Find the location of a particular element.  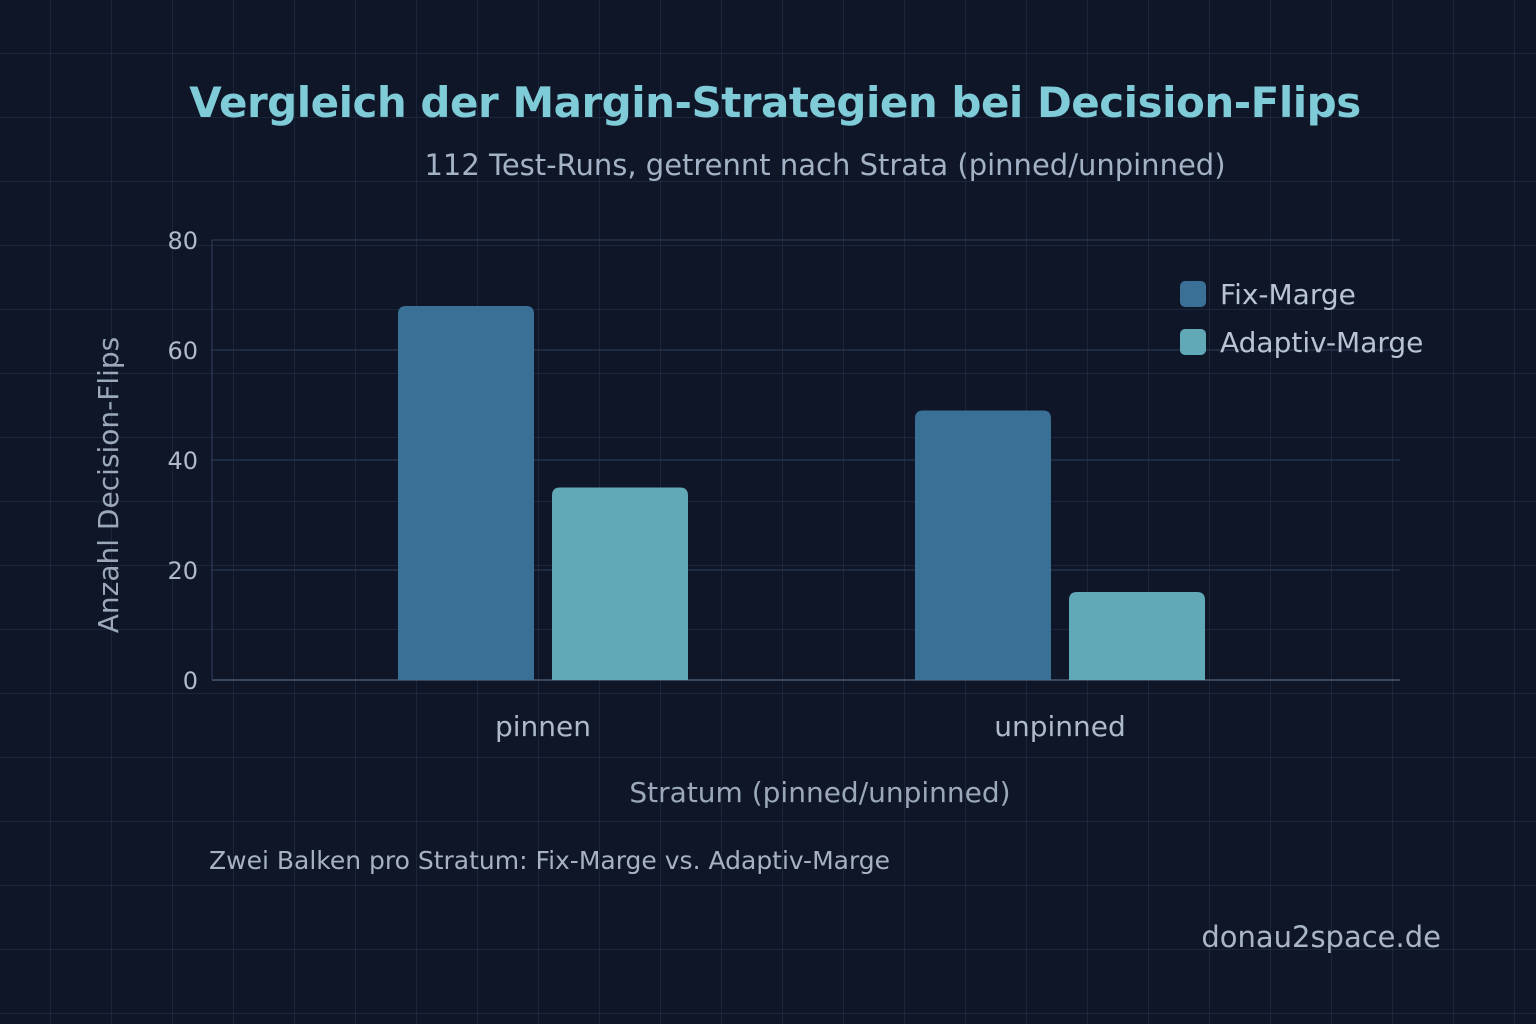

legend-label: Adaptiv-Marge is located at coordinates (1322, 342).